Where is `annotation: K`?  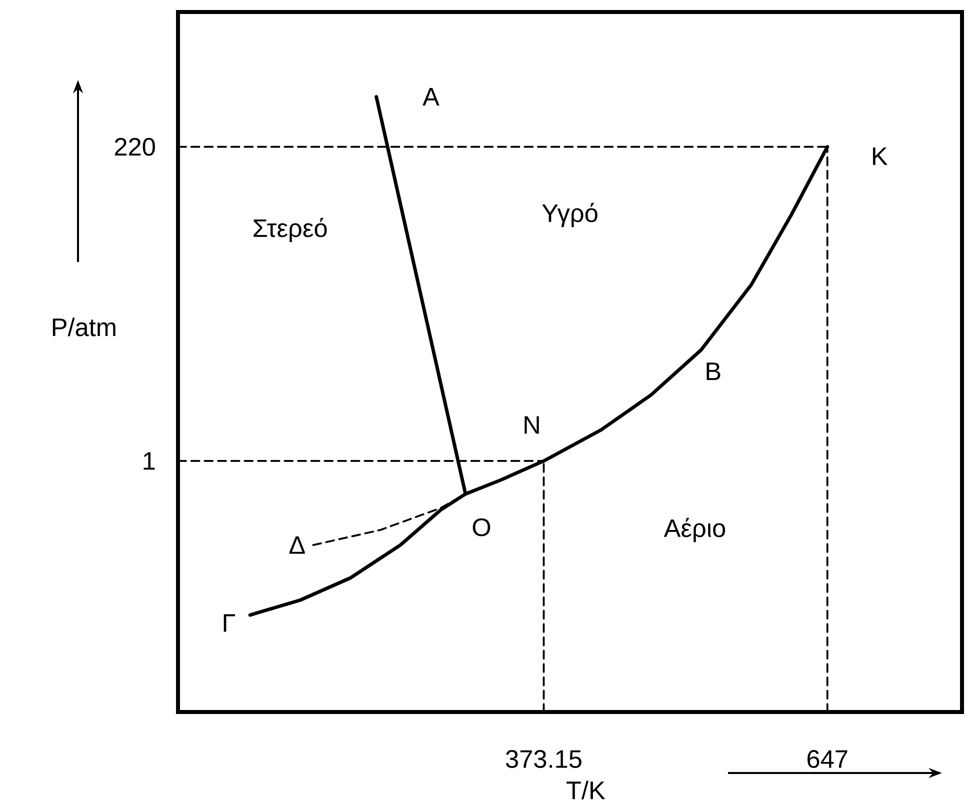 annotation: K is located at coordinates (880, 156).